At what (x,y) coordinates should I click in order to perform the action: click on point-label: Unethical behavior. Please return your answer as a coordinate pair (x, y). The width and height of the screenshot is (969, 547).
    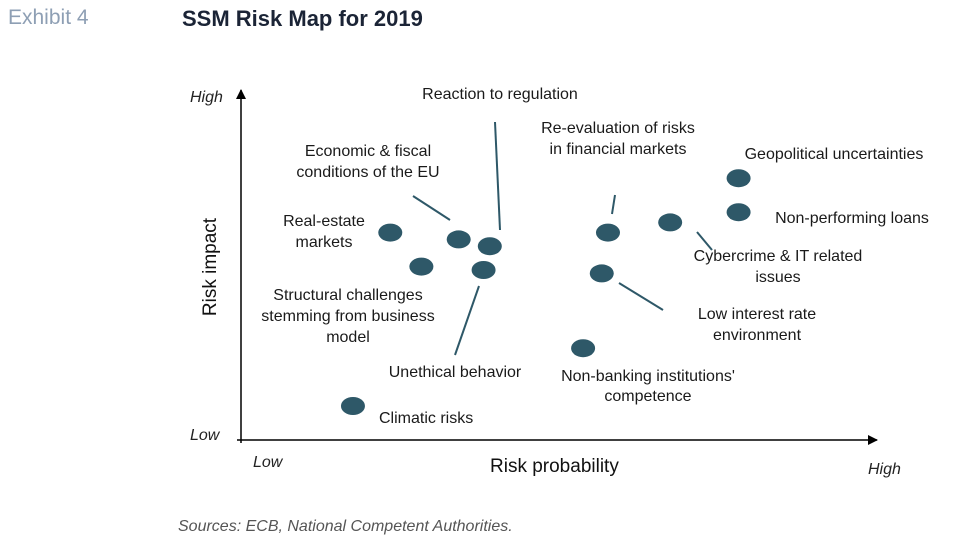
    Looking at the image, I should click on (455, 372).